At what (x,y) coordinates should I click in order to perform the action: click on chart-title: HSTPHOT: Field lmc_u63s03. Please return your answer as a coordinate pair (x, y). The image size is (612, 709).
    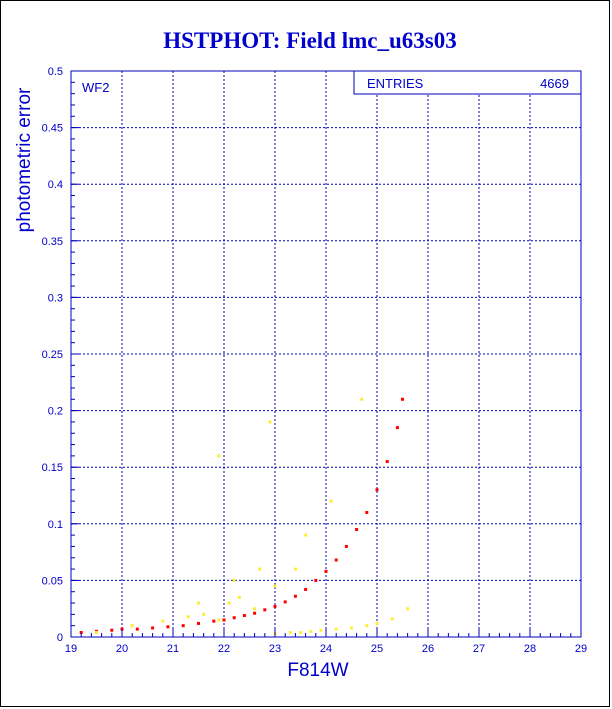
    Looking at the image, I should click on (309, 40).